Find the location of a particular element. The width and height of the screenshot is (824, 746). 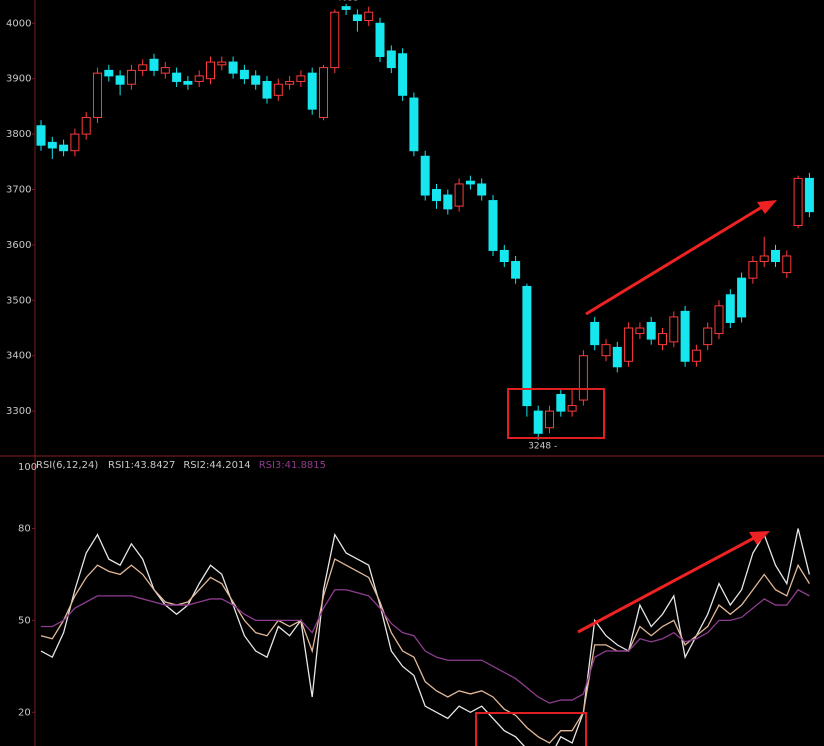

y-tick-label: 3600 is located at coordinates (18, 245).